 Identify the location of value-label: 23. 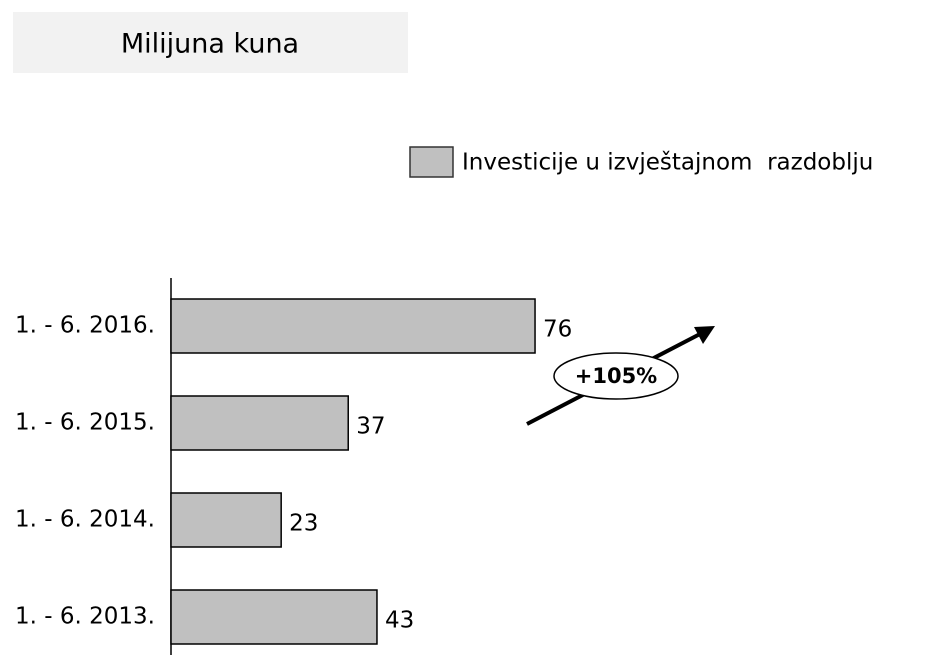
(303, 524).